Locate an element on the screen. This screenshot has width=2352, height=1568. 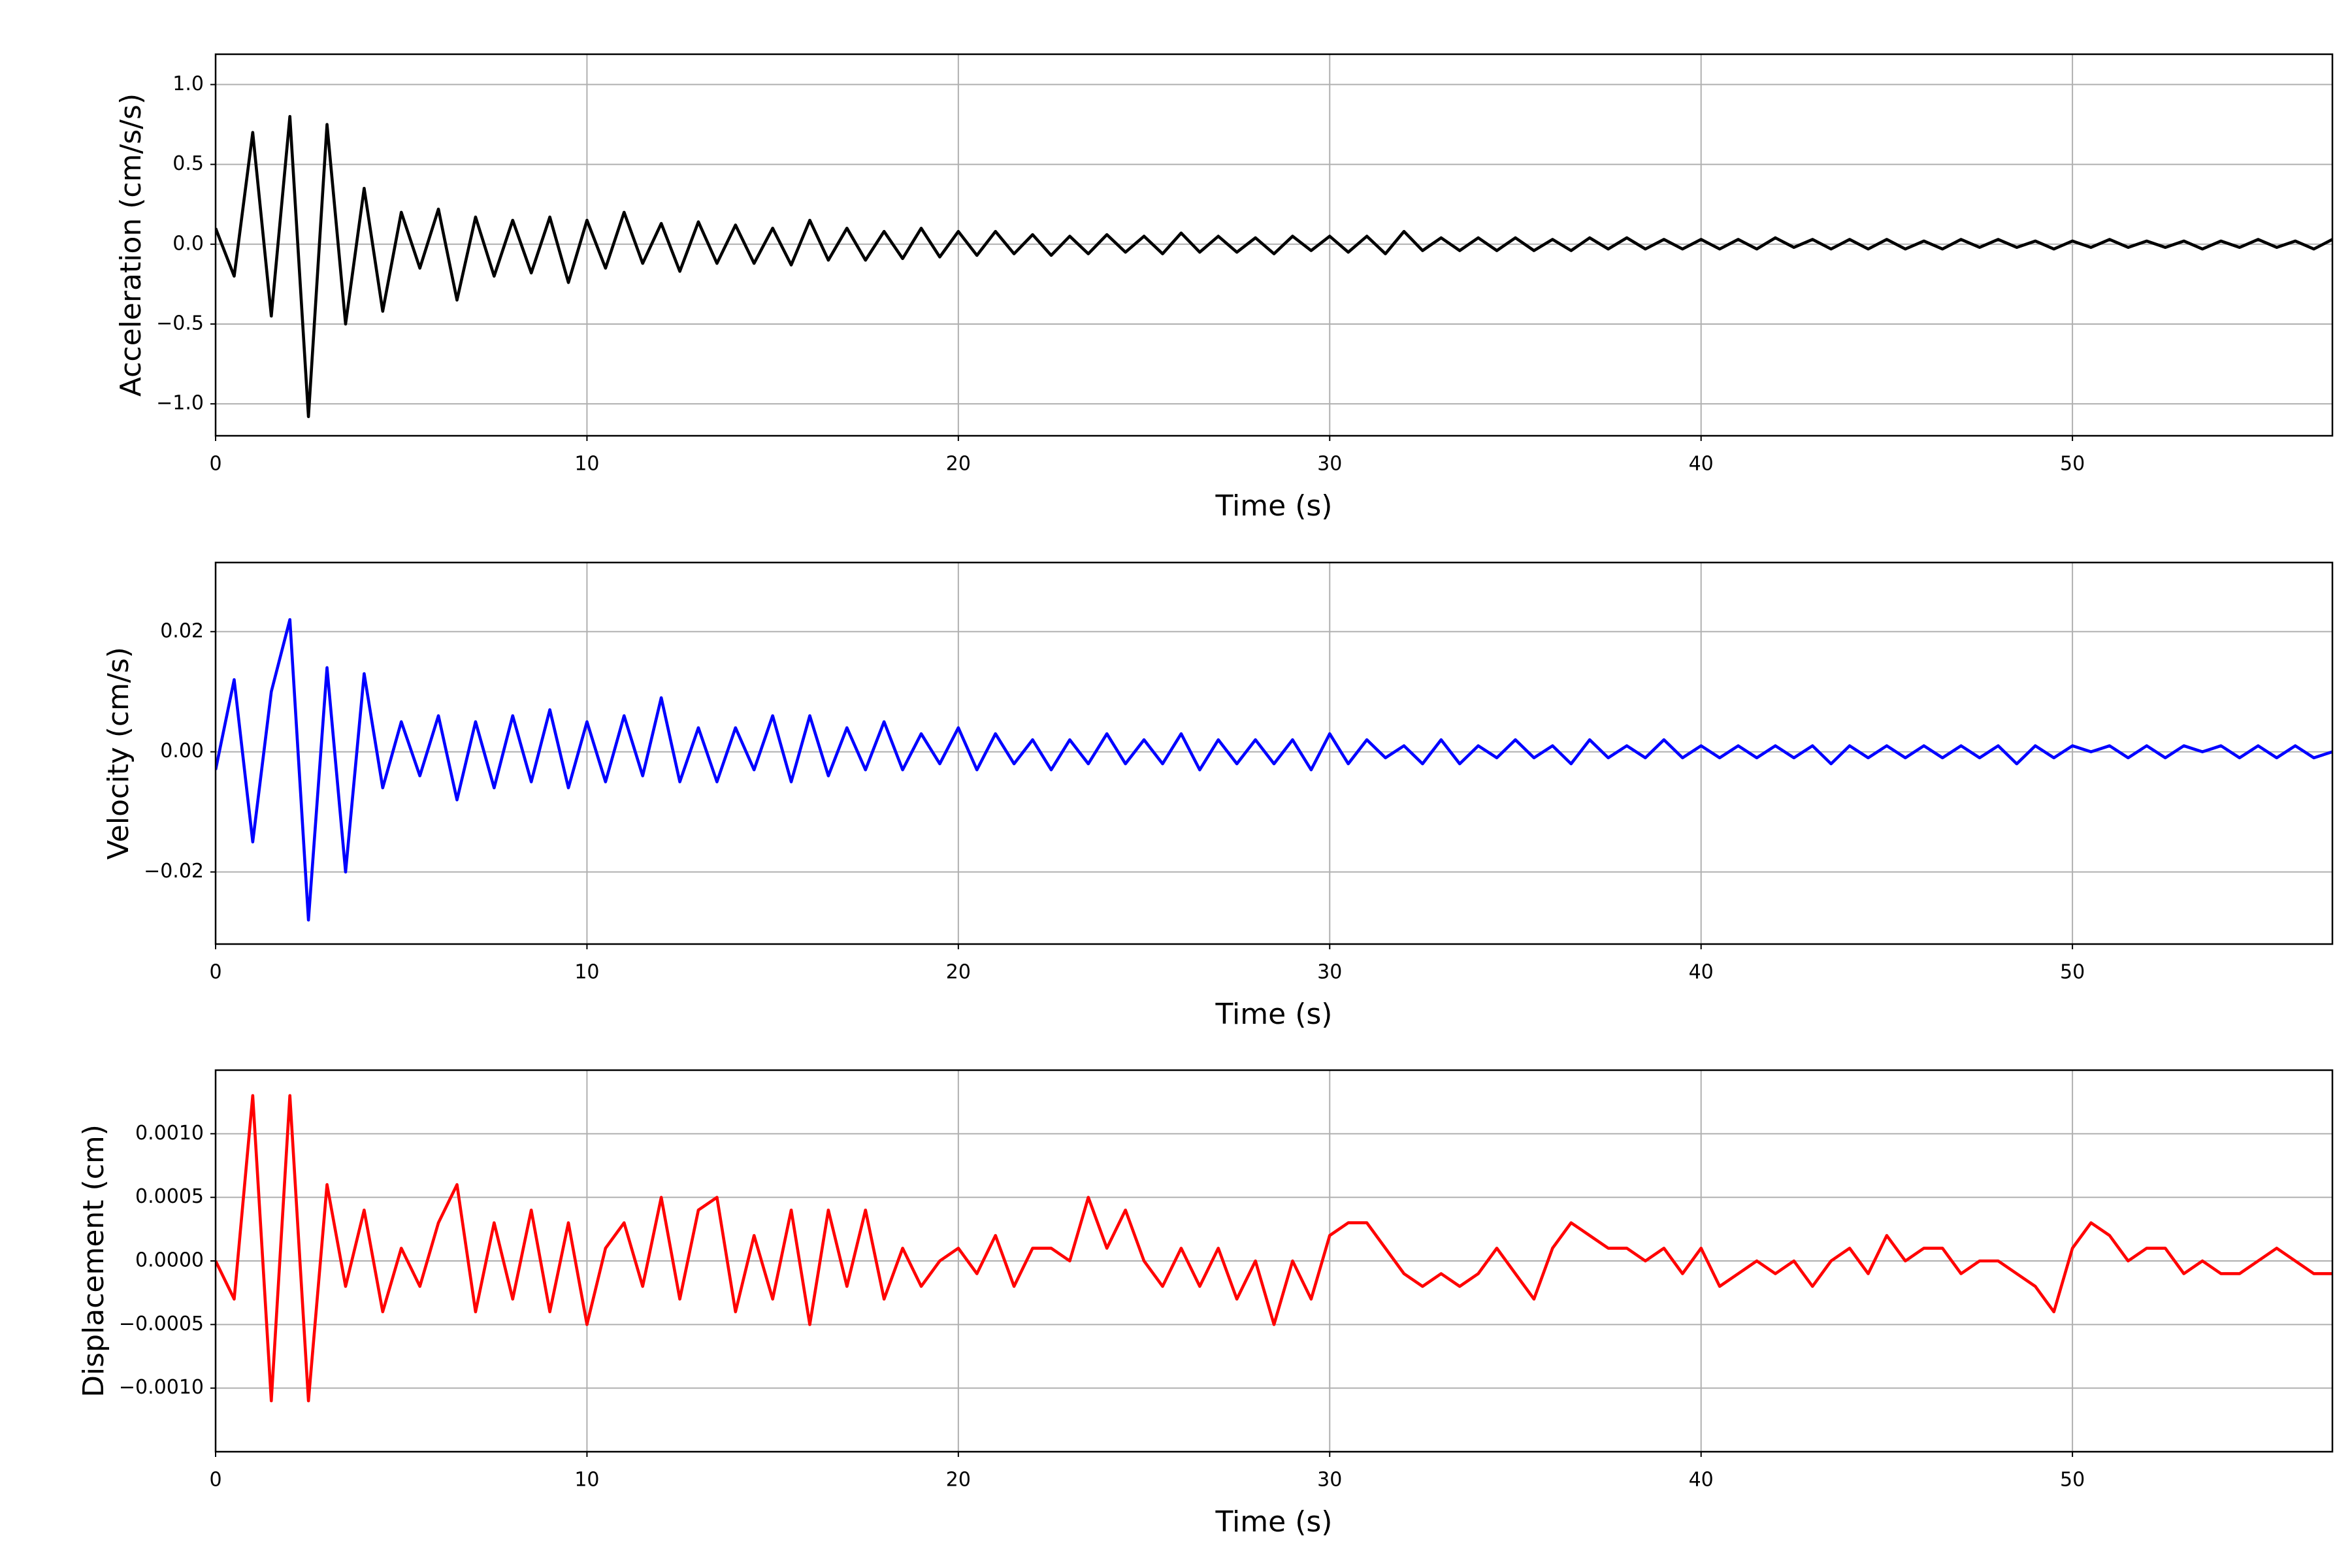
y-tick-label: −0.0010 is located at coordinates (161, 1387).